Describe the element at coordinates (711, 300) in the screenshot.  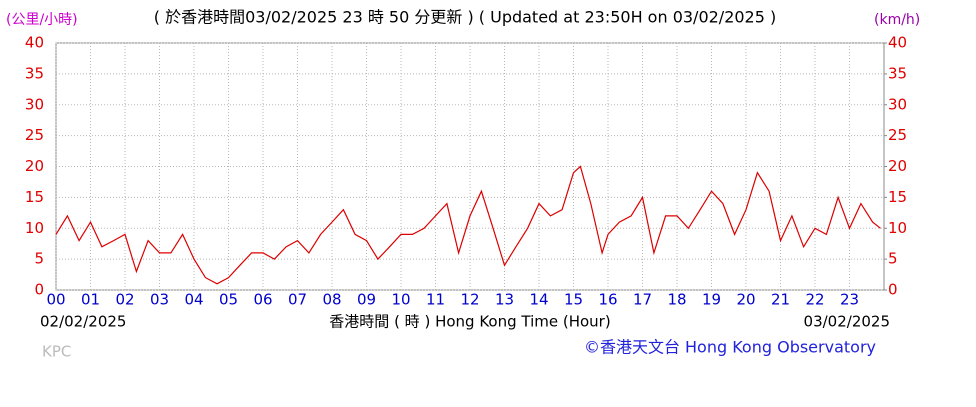
I see `x-tick-label: 19` at that location.